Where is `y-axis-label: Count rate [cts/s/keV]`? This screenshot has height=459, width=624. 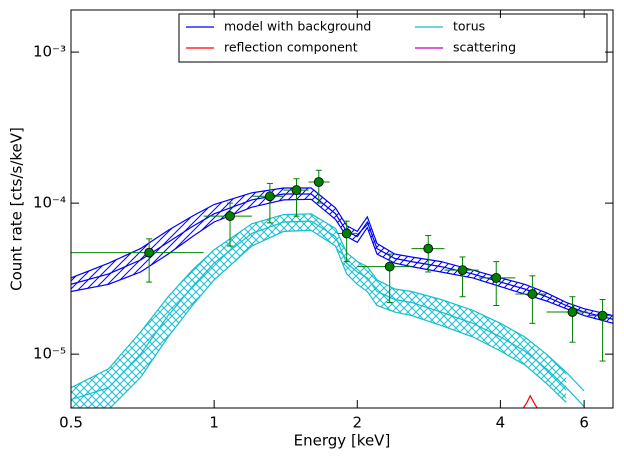 y-axis-label: Count rate [cts/s/keV] is located at coordinates (17, 209).